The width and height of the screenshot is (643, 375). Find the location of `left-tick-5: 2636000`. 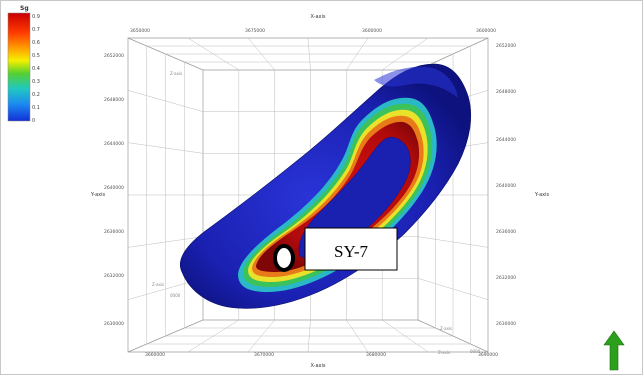

left-tick-5: 2636000 is located at coordinates (114, 232).